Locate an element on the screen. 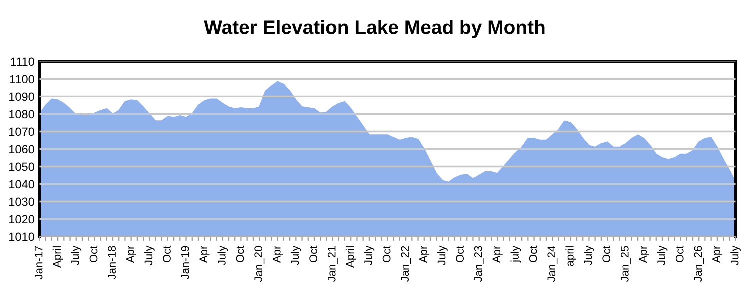 Image resolution: width=750 pixels, height=287 pixels. y-tick-label: 1030 is located at coordinates (22, 202).